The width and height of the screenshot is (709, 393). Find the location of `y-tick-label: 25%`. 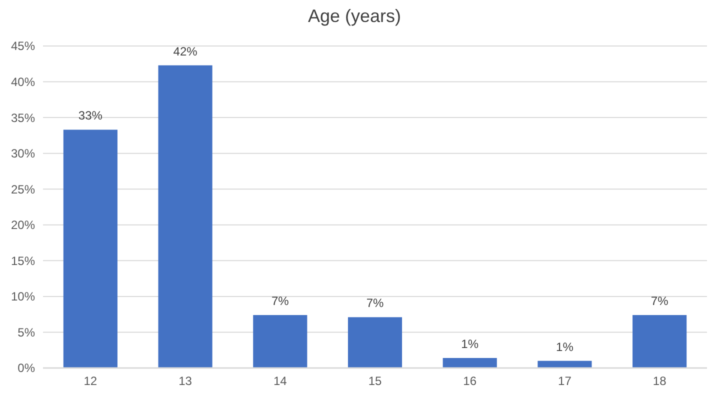

y-tick-label: 25% is located at coordinates (23, 189).